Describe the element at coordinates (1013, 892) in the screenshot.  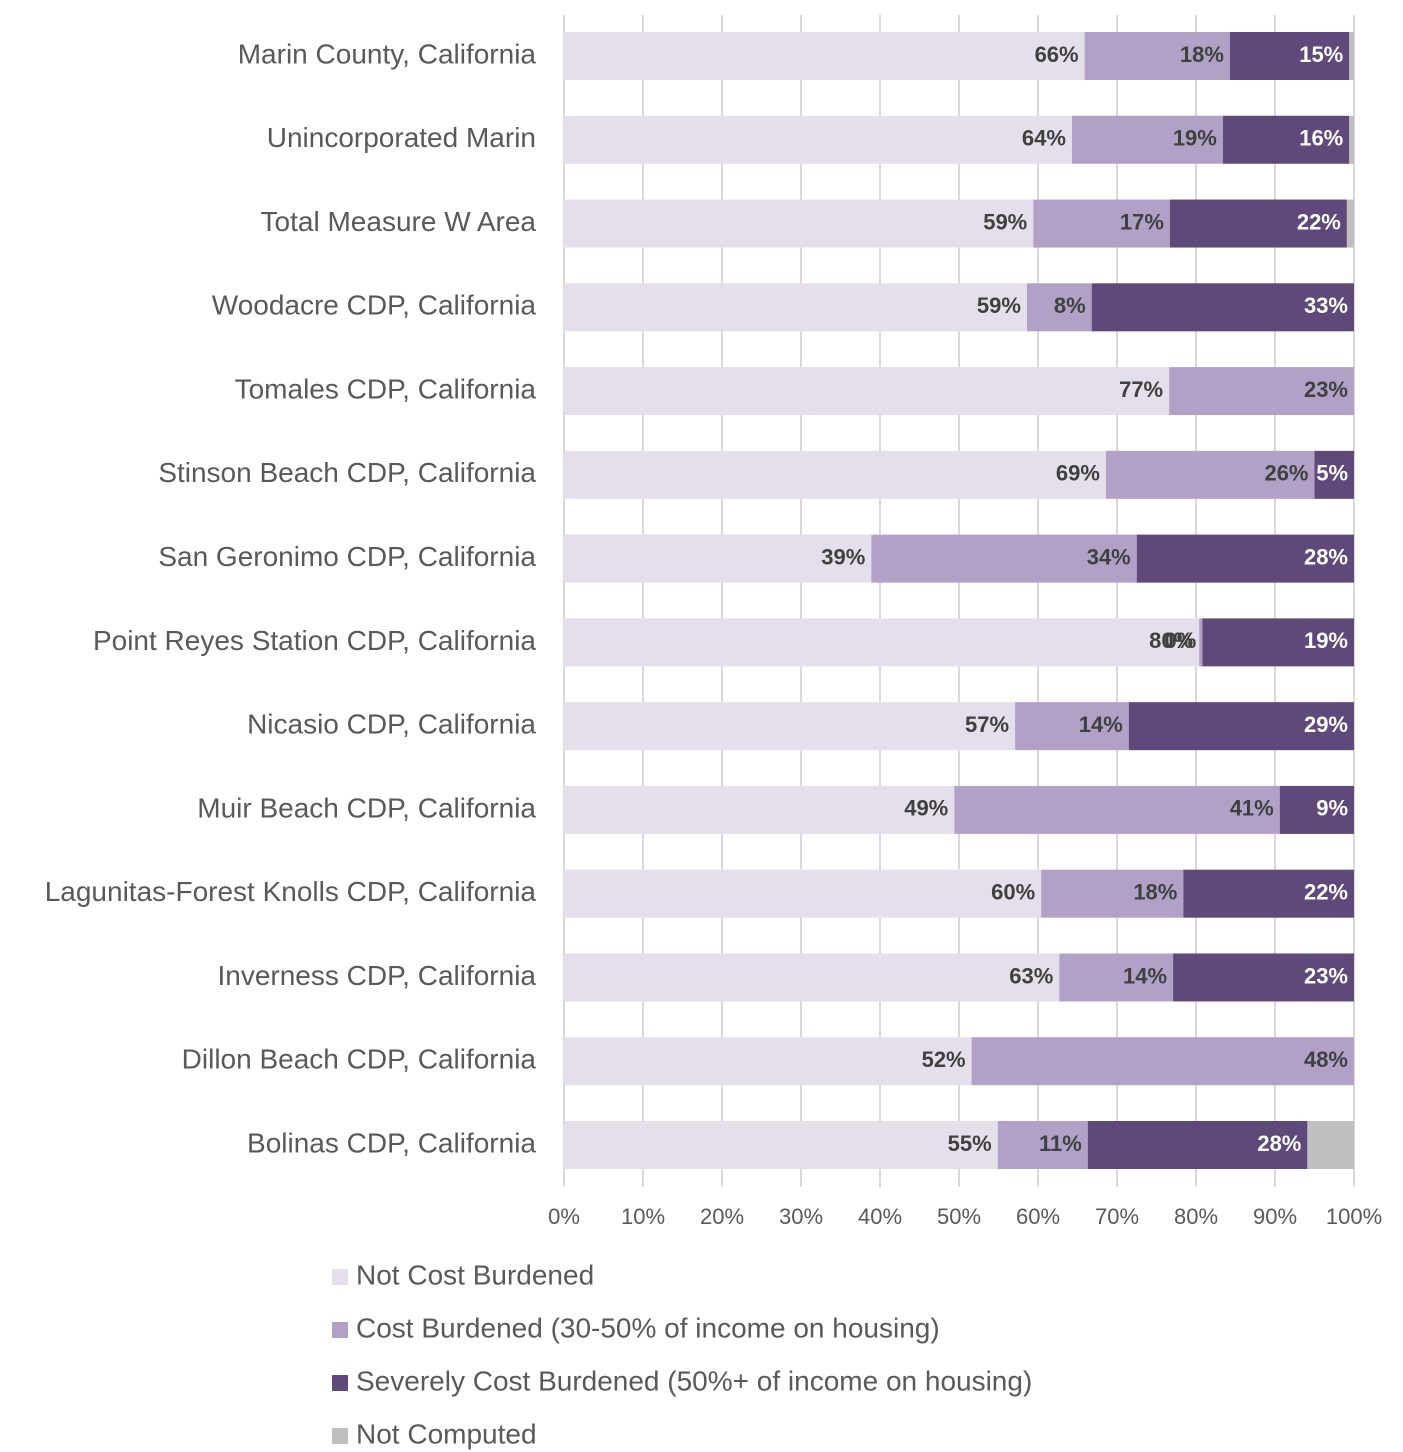
I see `data-label: 60%` at that location.